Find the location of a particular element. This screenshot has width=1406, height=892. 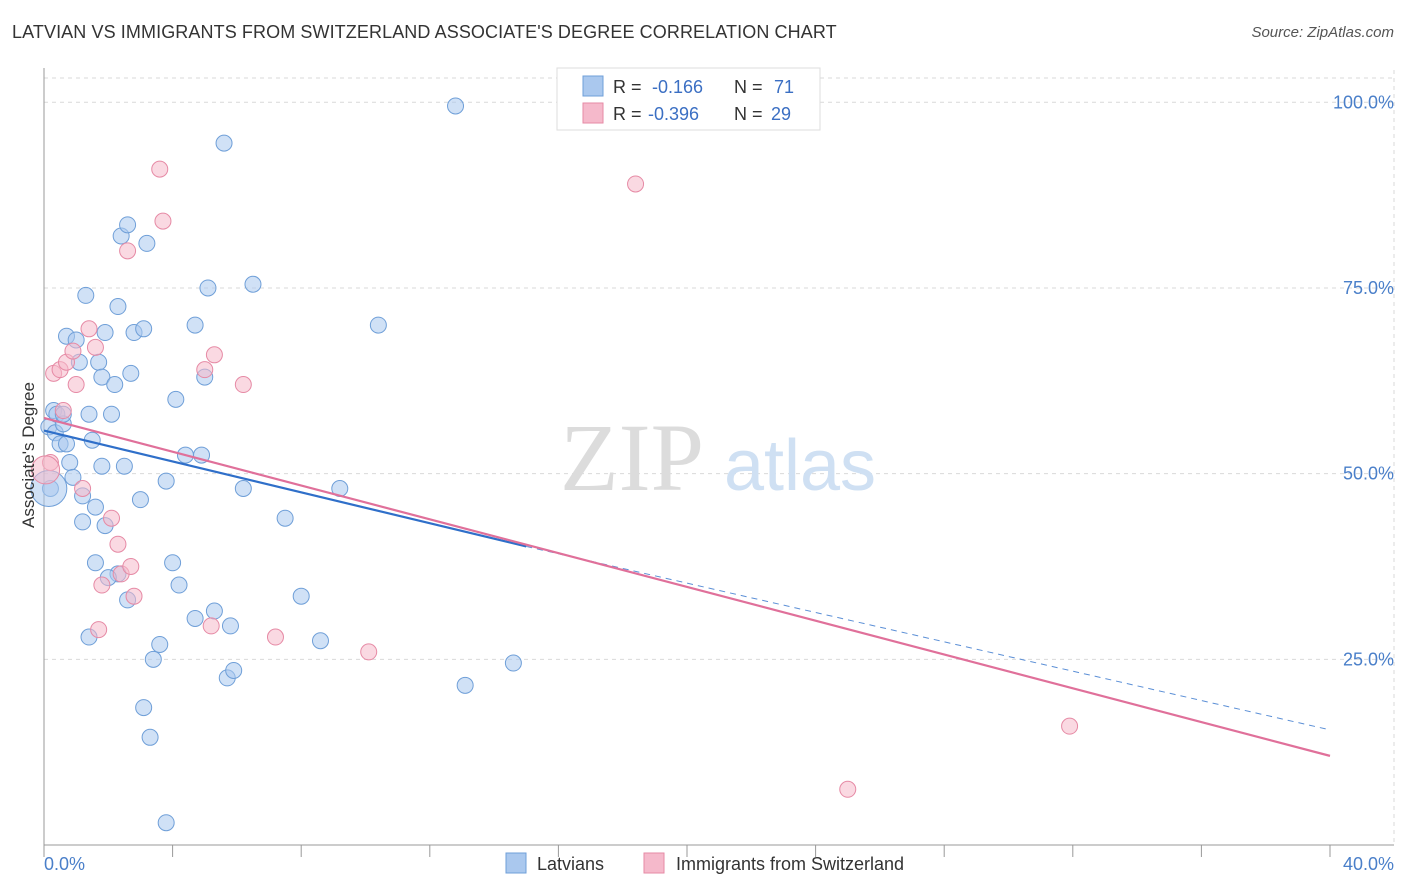

watermark: ZIP atlas is located at coordinates (718, 457).